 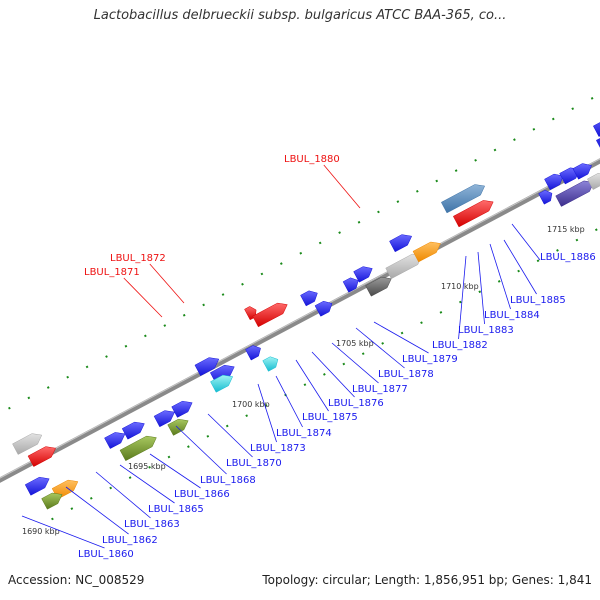 I want to click on scale-label: 1690 kbp, so click(x=41, y=531).